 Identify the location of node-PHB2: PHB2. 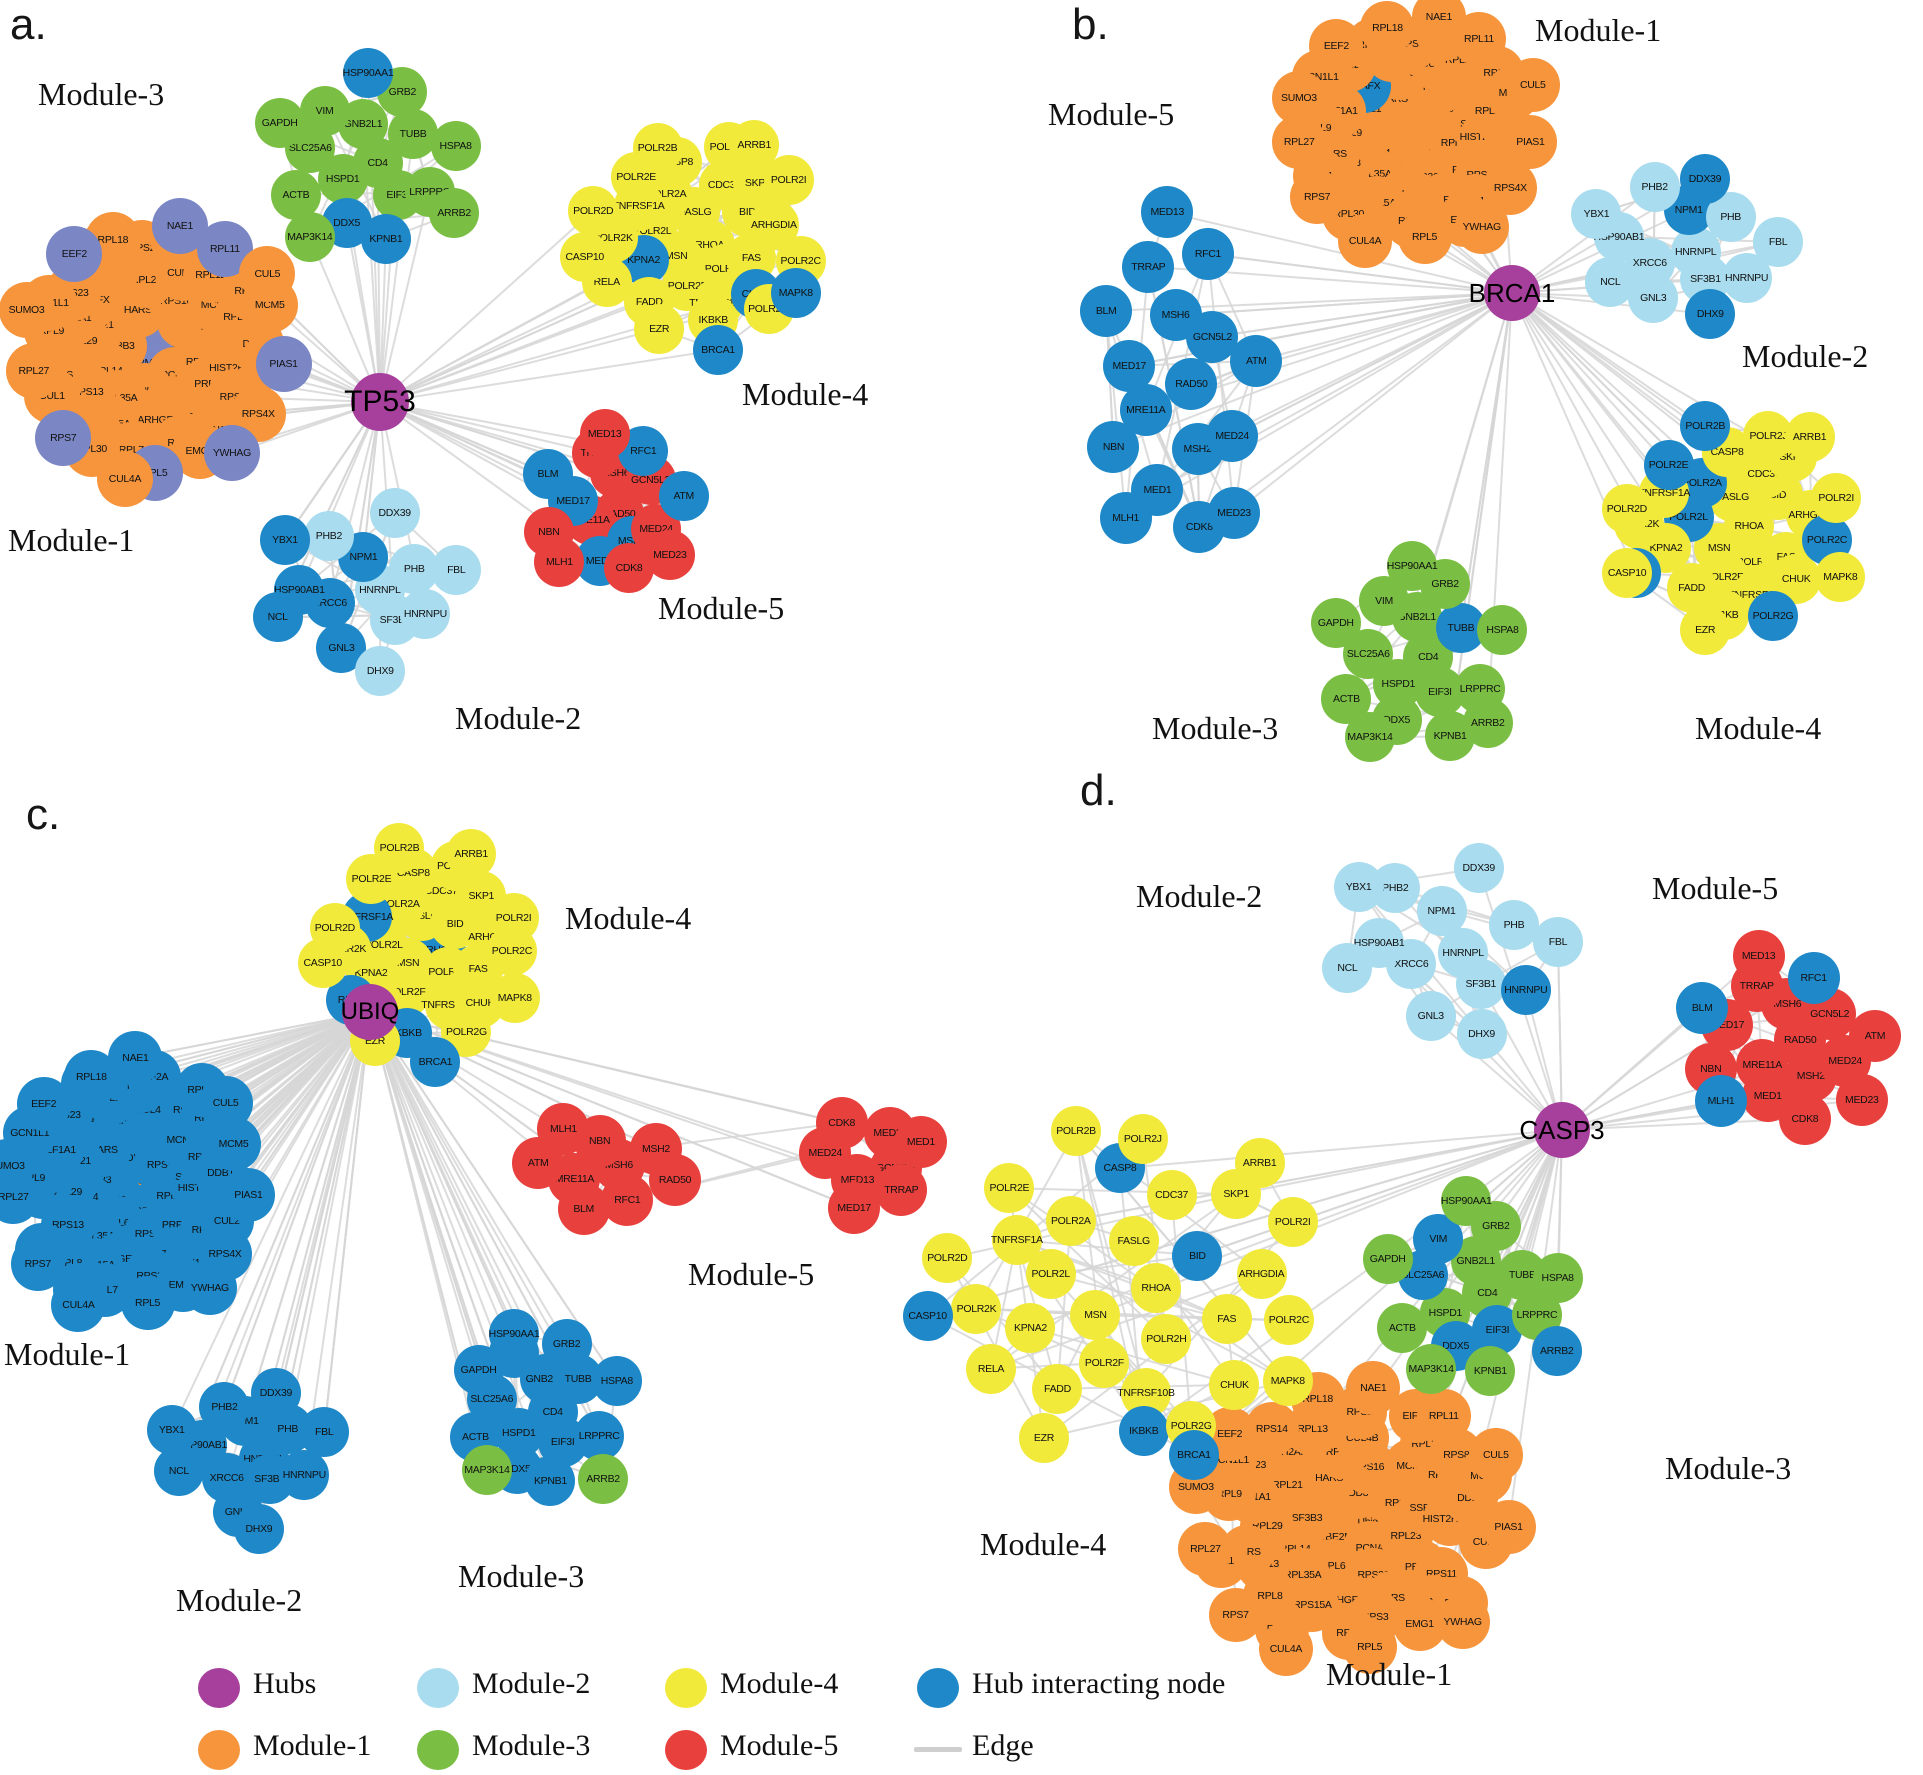
(1654, 187).